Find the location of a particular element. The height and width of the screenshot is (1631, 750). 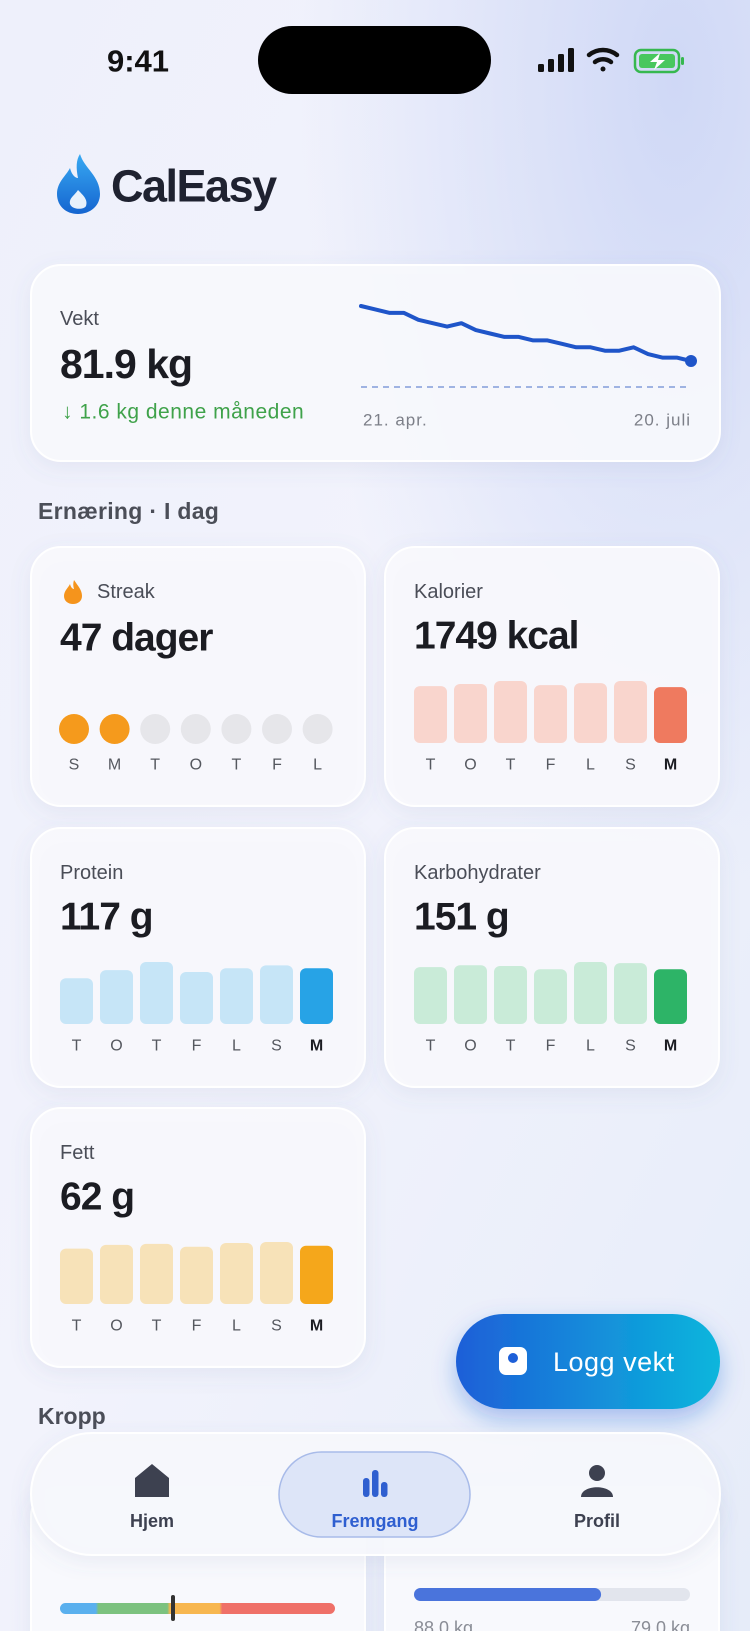

chart-icon-bar is located at coordinates (366, 1487).